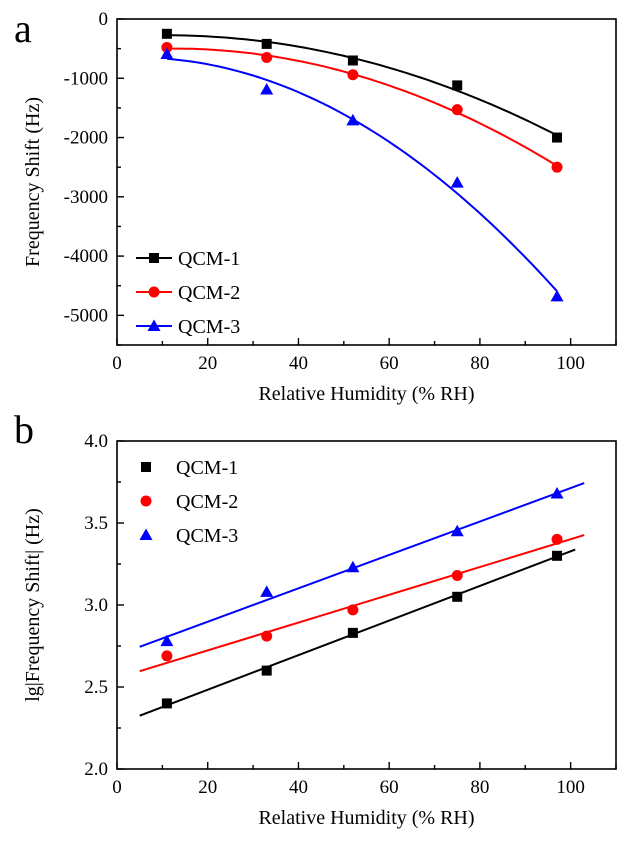 The image size is (618, 843). Describe the element at coordinates (86, 256) in the screenshot. I see `y-tick-label: -4000` at that location.